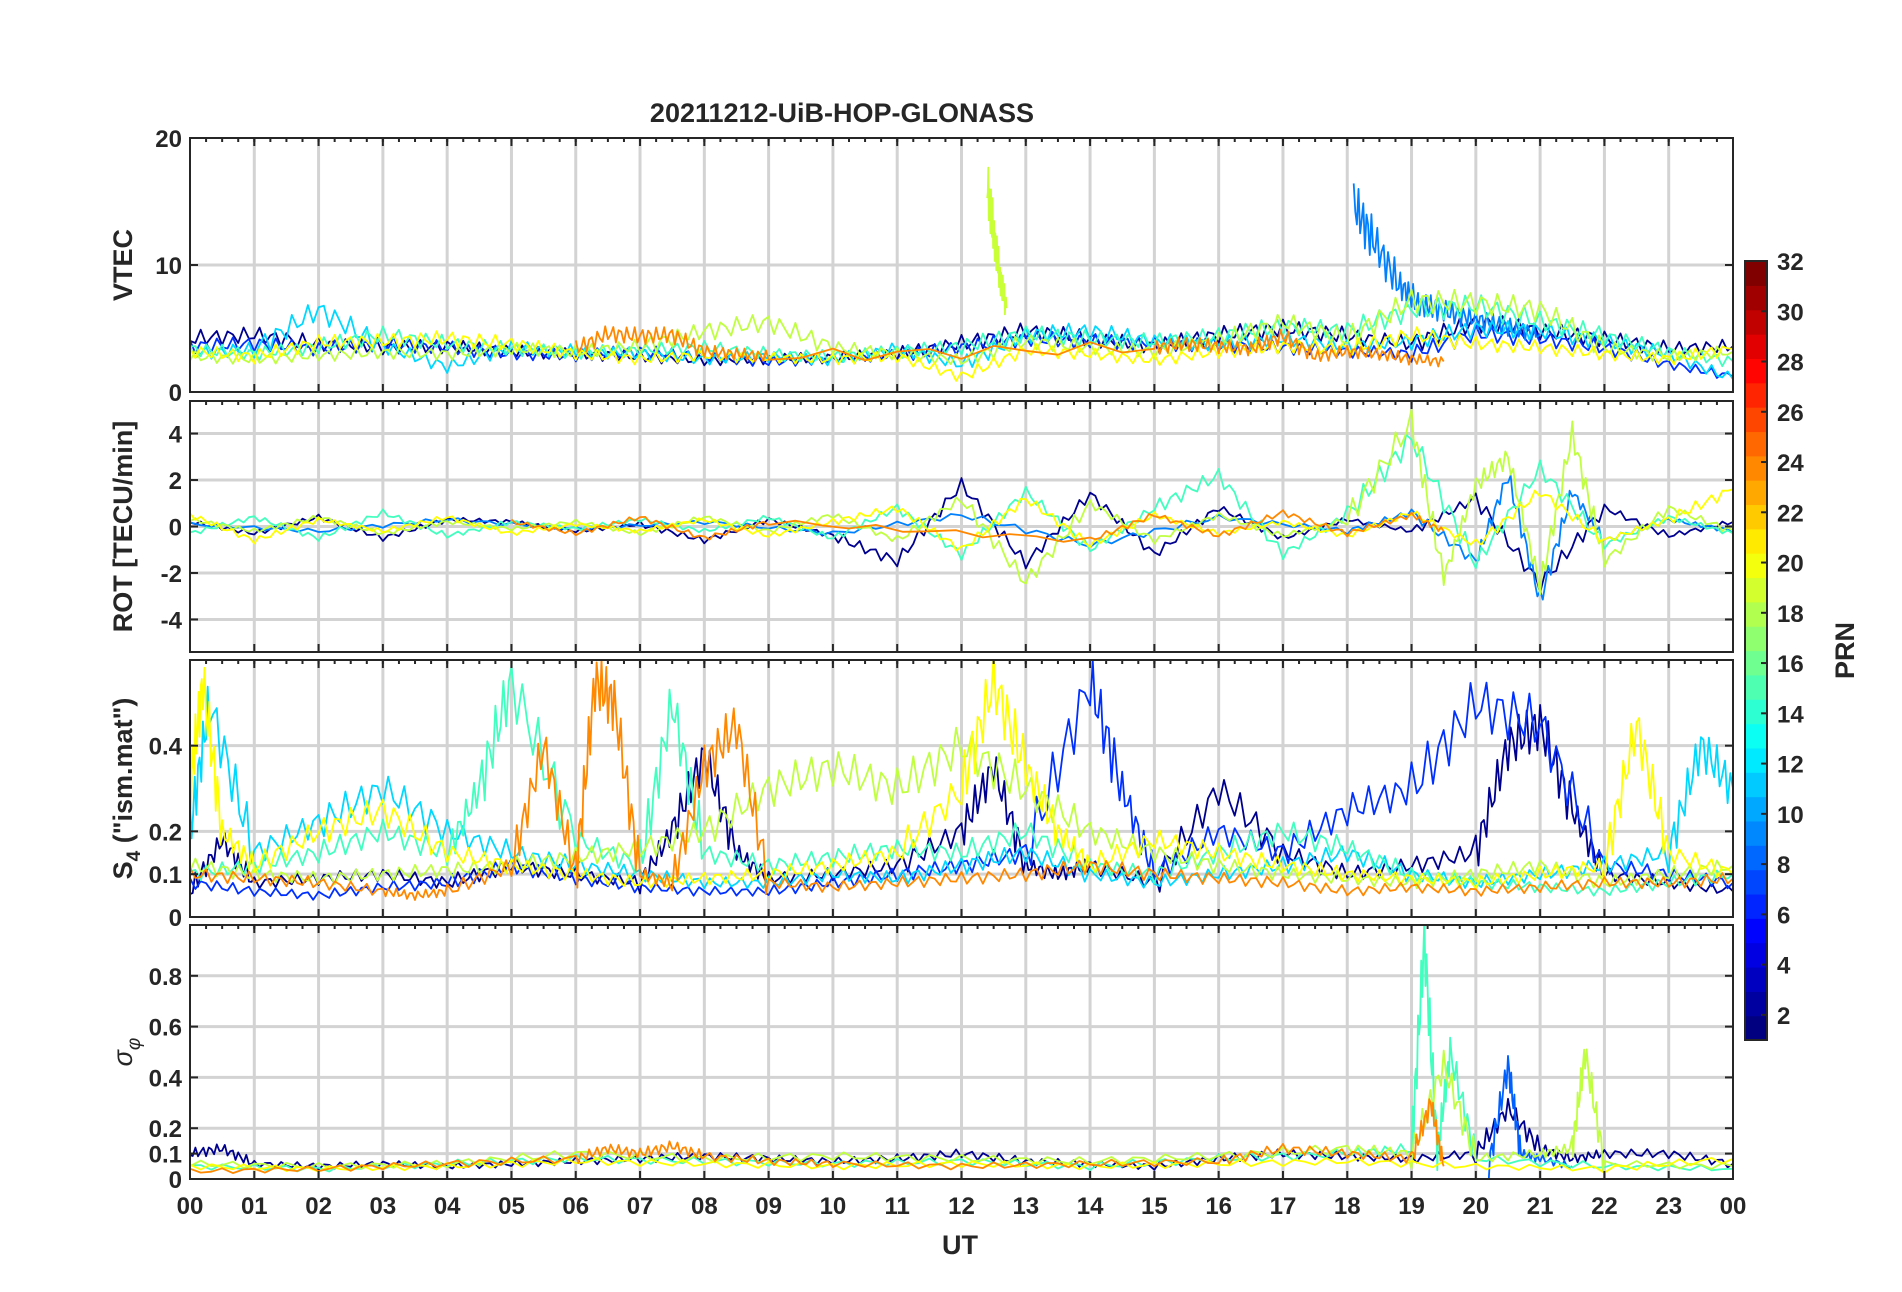 This screenshot has height=1292, width=1902. What do you see at coordinates (1604, 1206) in the screenshot?
I see `x-tick-label: 22` at bounding box center [1604, 1206].